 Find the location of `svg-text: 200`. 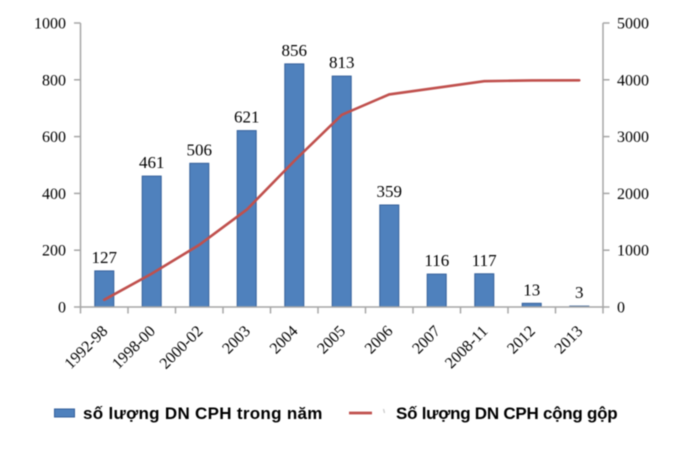

svg-text: 200 is located at coordinates (54, 251).